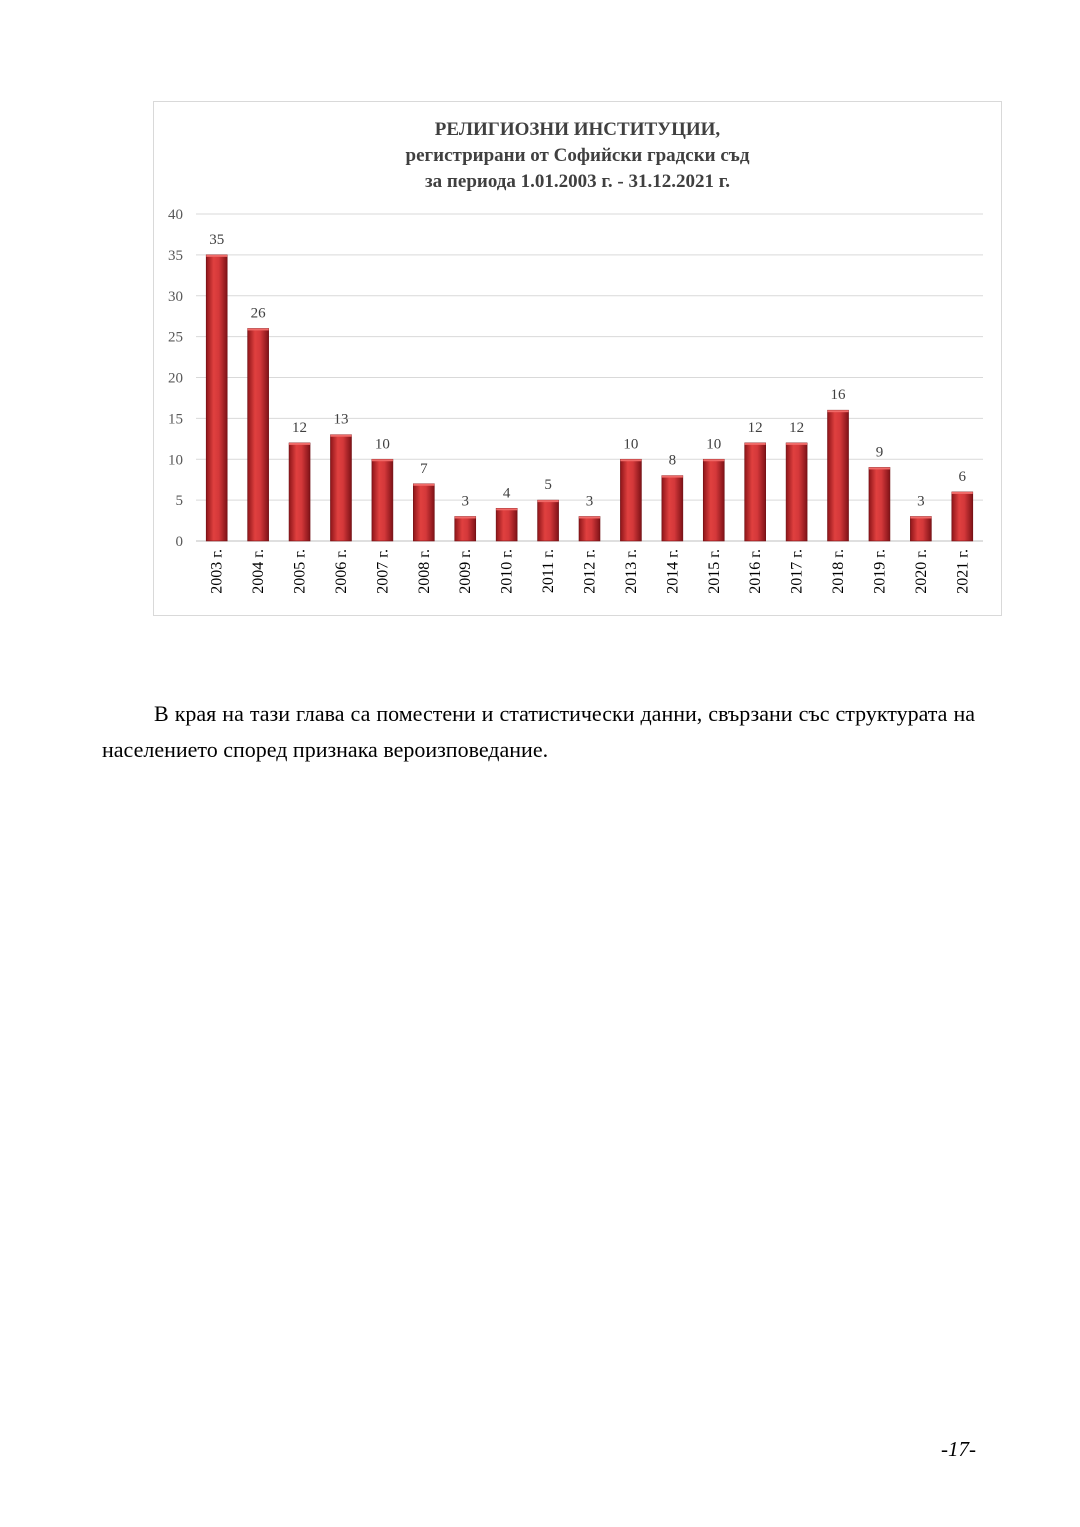 Image resolution: width=1080 pixels, height=1527 pixels. What do you see at coordinates (577, 181) in the screenshot?
I see `chart-title-line-3: за периода 1.01.2003 г. - 31.12.2021 г.` at bounding box center [577, 181].